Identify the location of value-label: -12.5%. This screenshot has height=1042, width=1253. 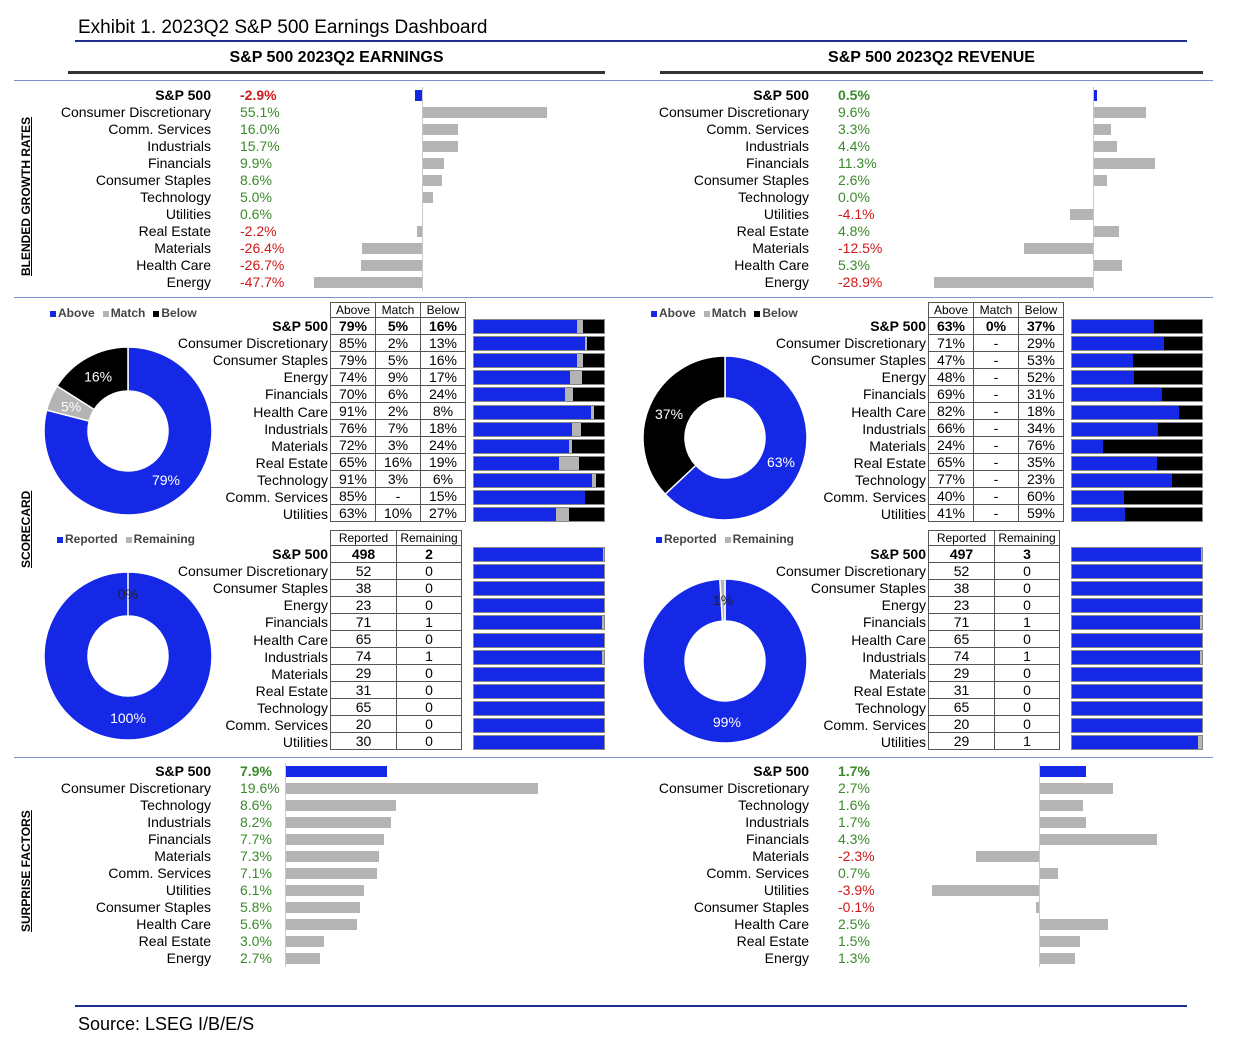
(860, 248).